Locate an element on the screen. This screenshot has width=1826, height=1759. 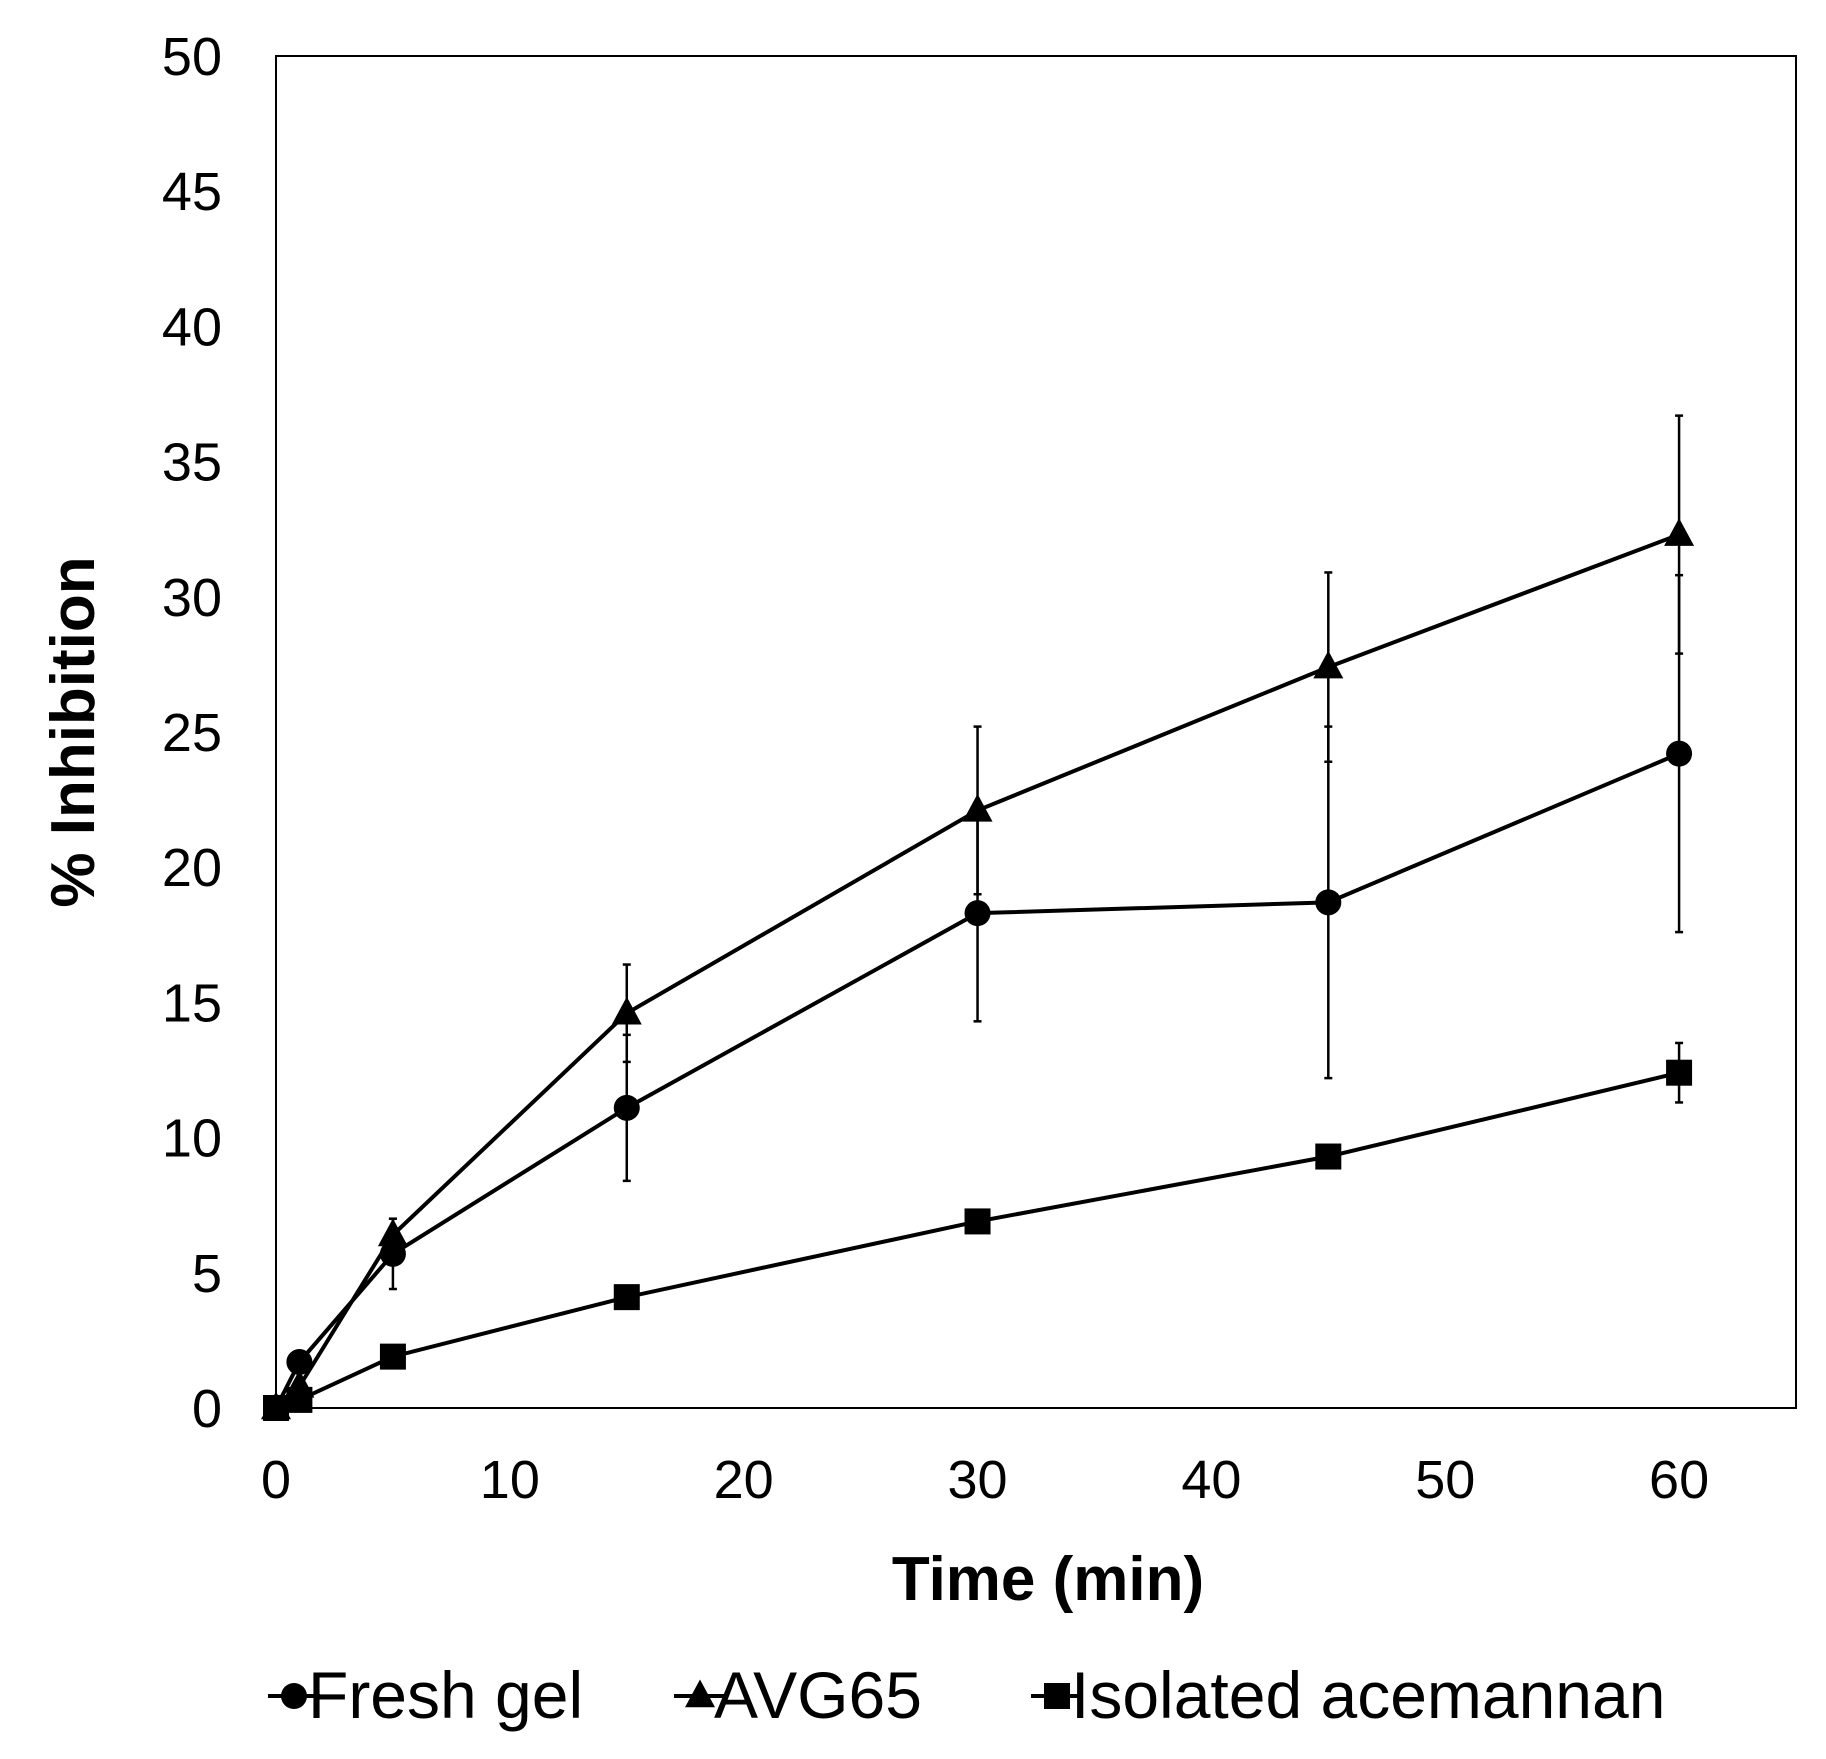
x-tick-label: 30 is located at coordinates (977, 1480).